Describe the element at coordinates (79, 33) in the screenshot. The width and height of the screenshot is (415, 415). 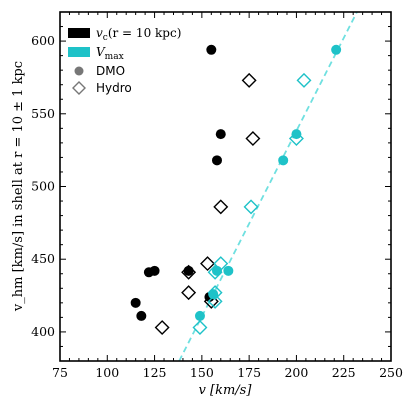
I see `legend-swatch-vc` at that location.